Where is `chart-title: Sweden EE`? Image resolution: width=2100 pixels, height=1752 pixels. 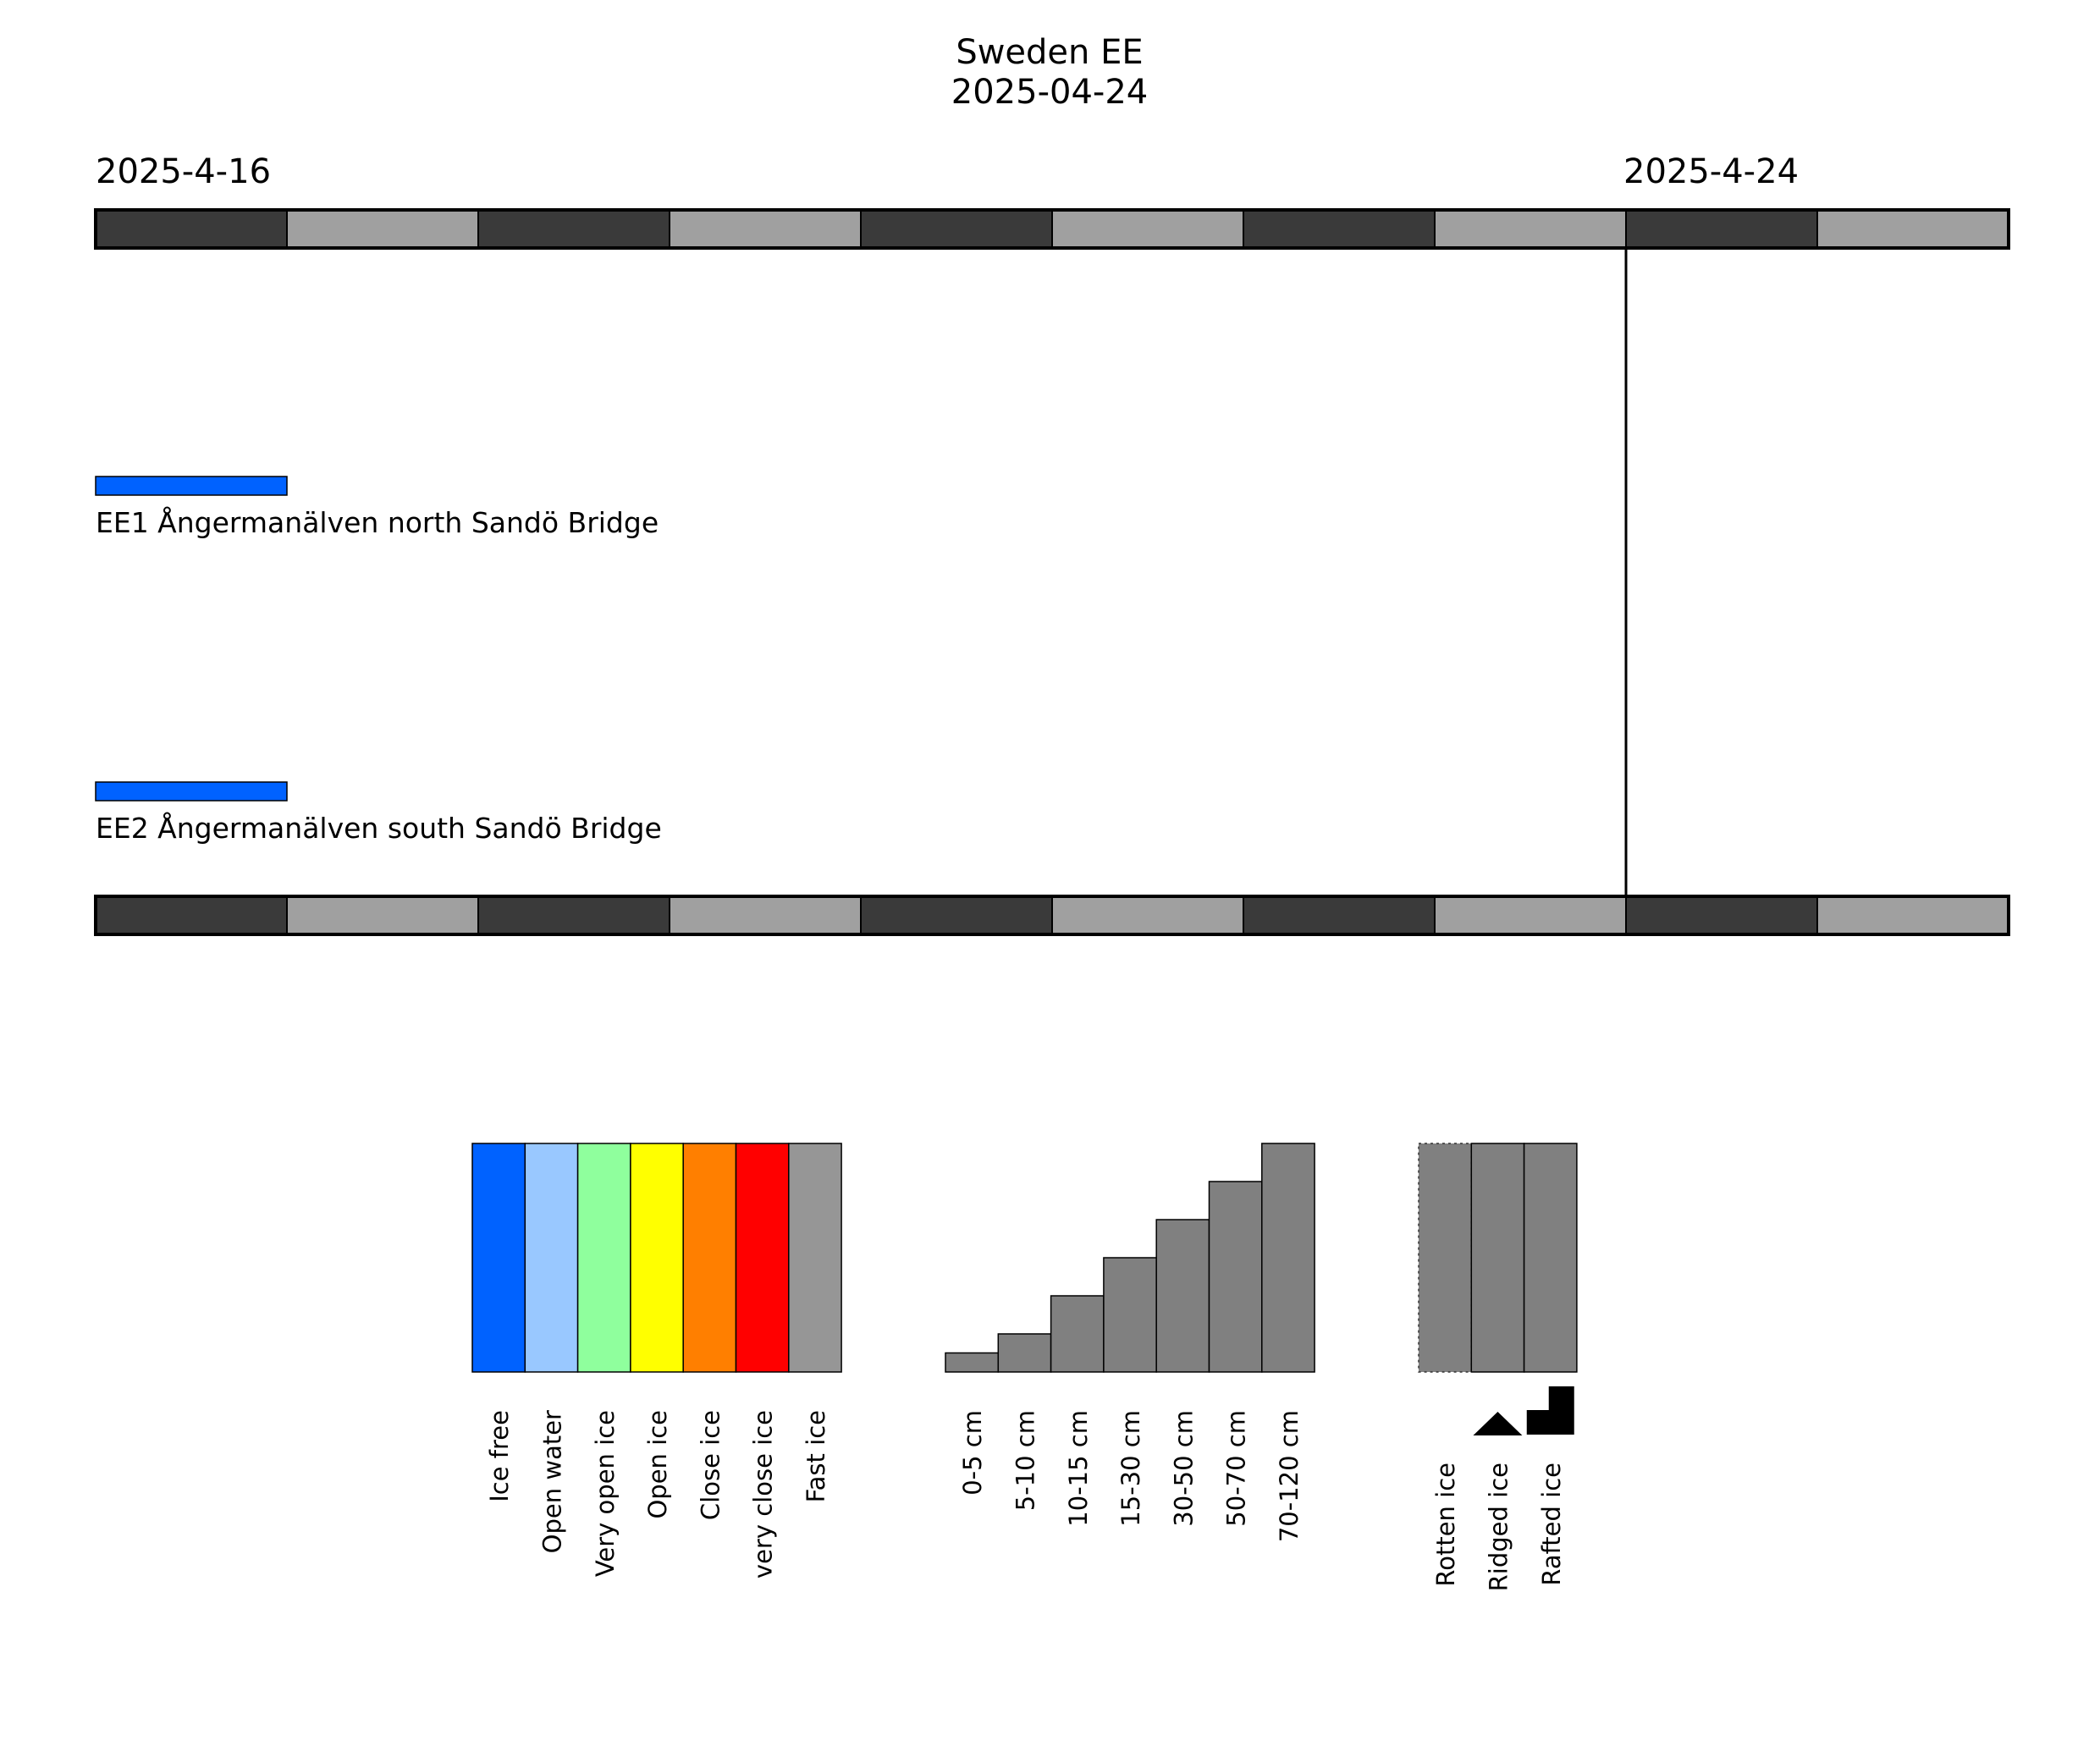
chart-title: Sweden EE is located at coordinates (1049, 52).